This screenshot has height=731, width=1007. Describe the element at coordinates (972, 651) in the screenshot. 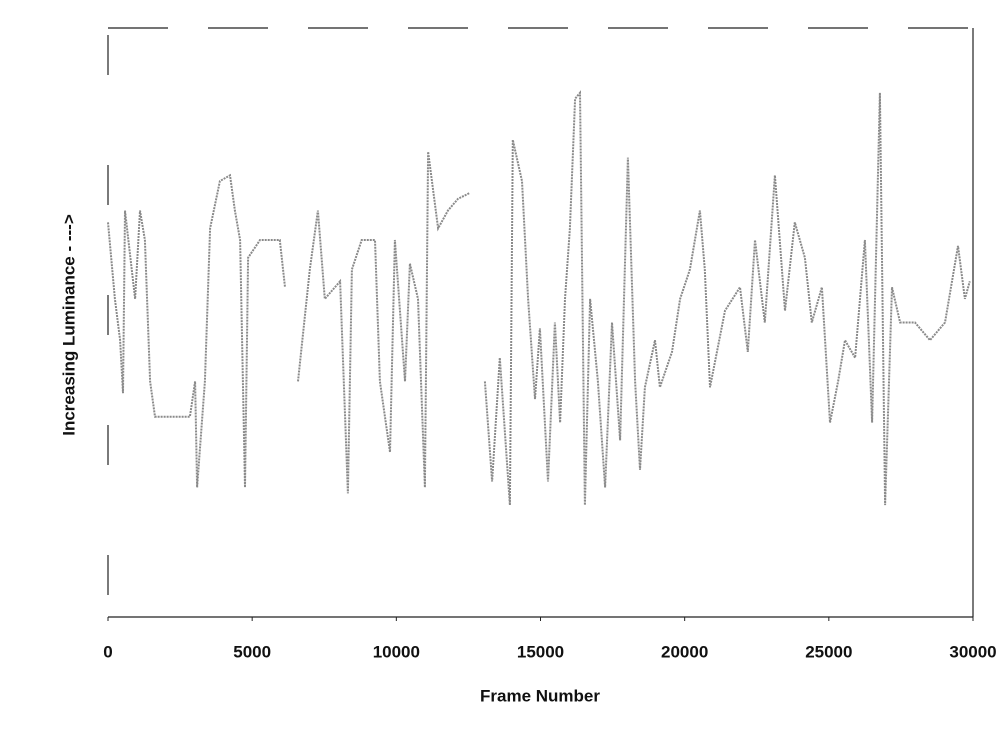

I see `x-tick-label: 30000` at that location.